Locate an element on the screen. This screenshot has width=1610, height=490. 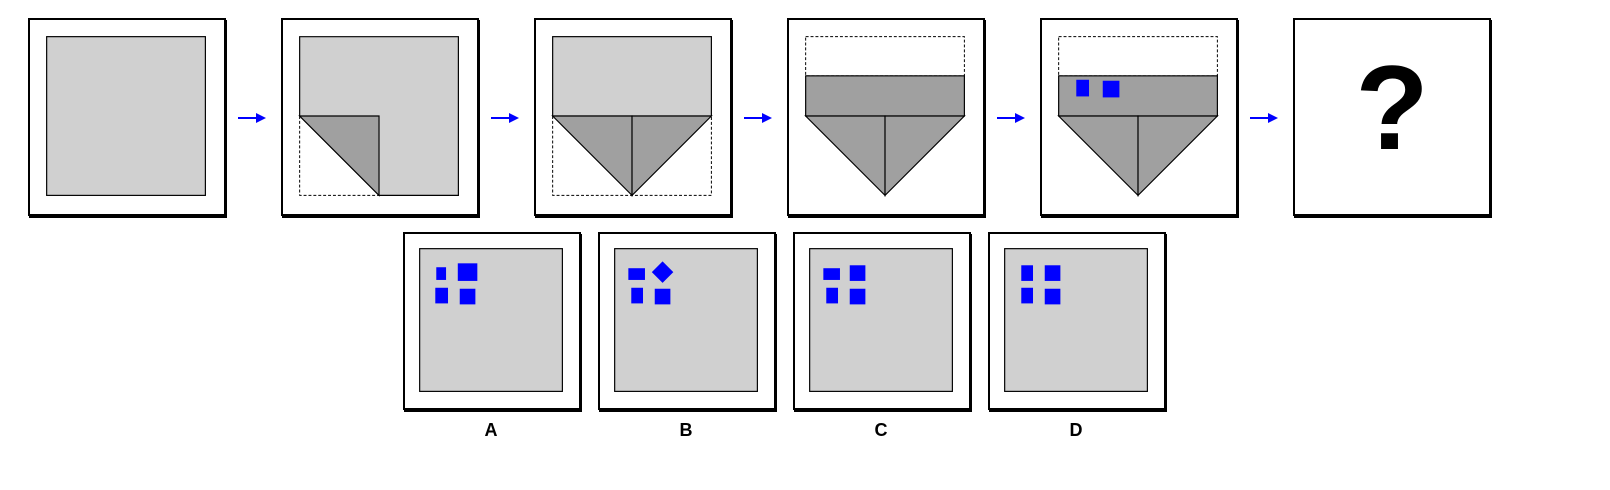
option-c-label: C is located at coordinates (881, 430).